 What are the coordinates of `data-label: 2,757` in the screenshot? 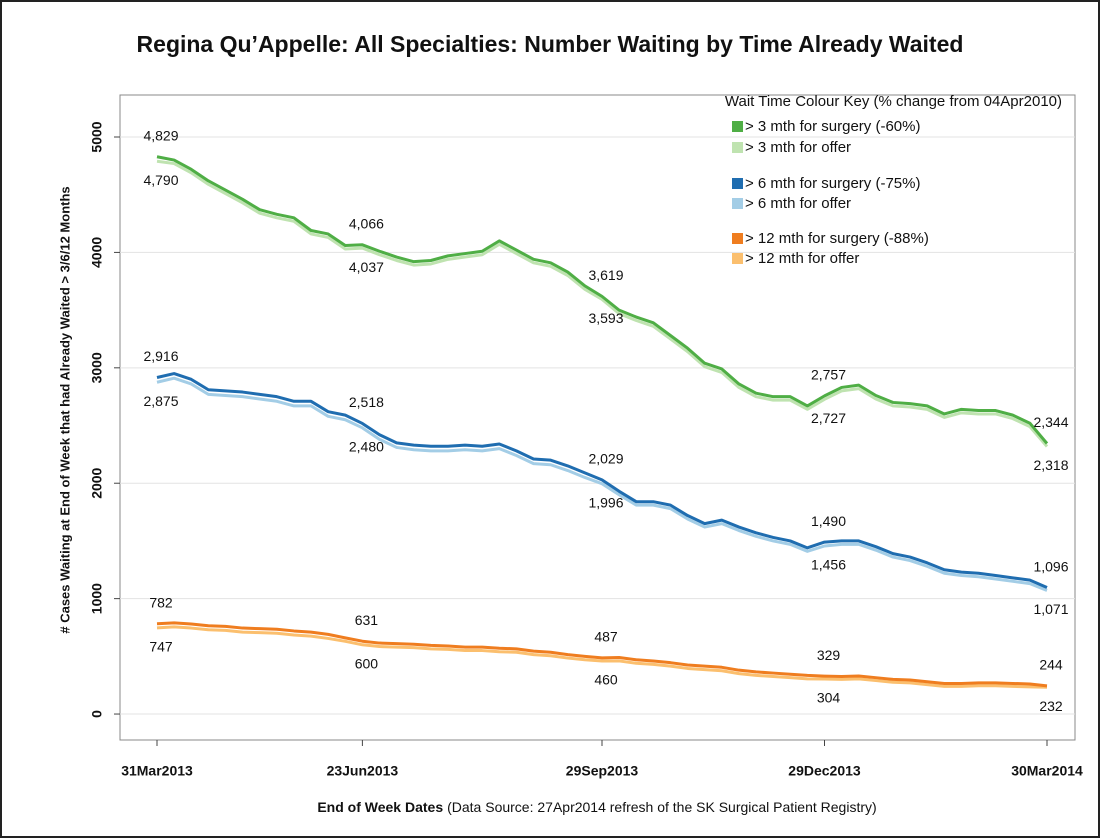 It's located at (828, 375).